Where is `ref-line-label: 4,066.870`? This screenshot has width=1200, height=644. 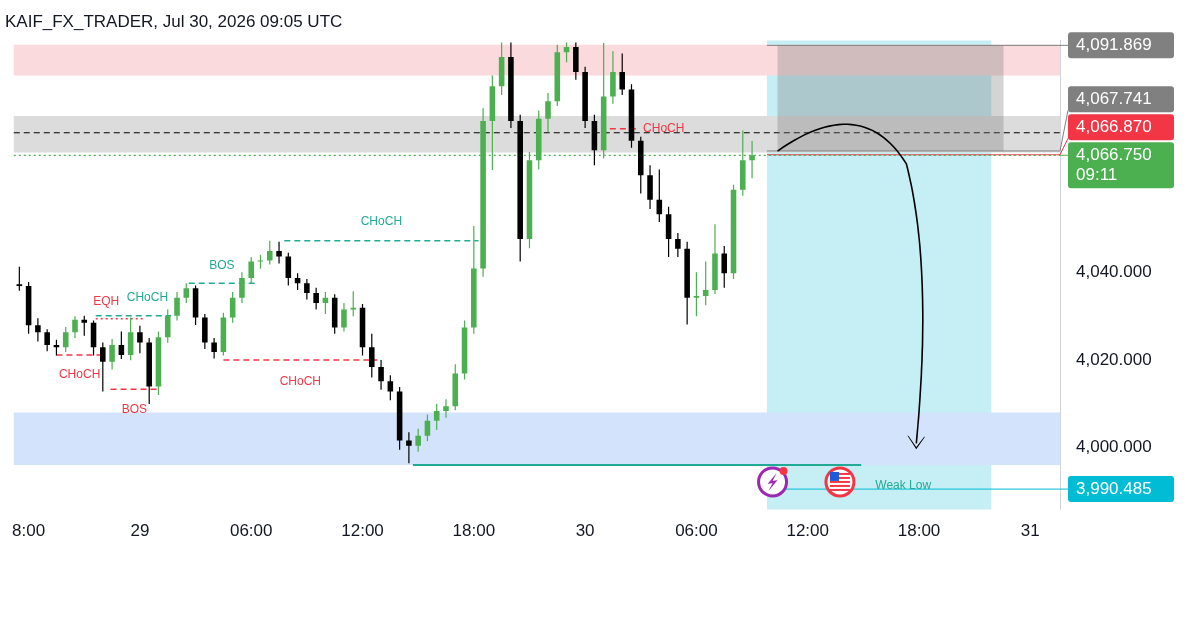
ref-line-label: 4,066.870 is located at coordinates (1114, 126).